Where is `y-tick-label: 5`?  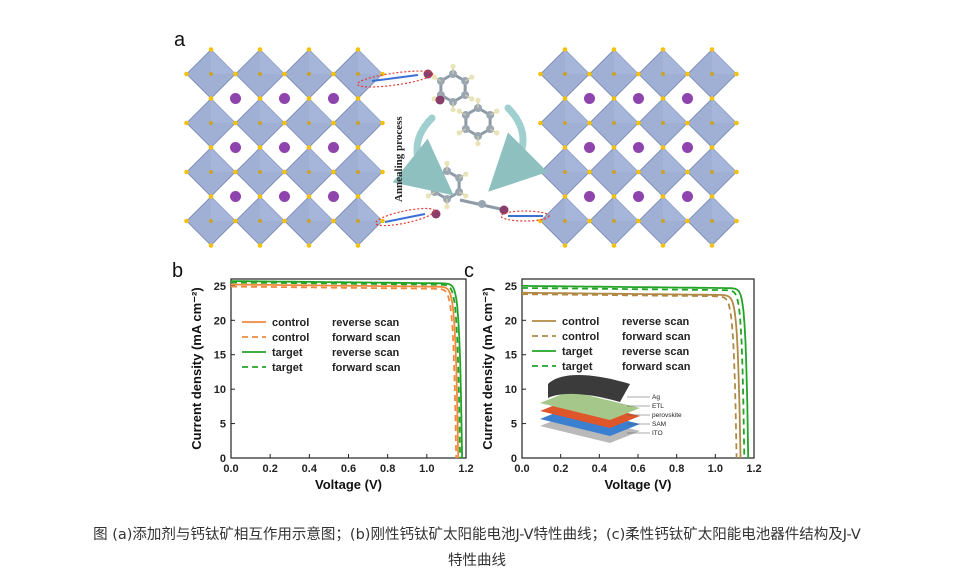 y-tick-label: 5 is located at coordinates (514, 425).